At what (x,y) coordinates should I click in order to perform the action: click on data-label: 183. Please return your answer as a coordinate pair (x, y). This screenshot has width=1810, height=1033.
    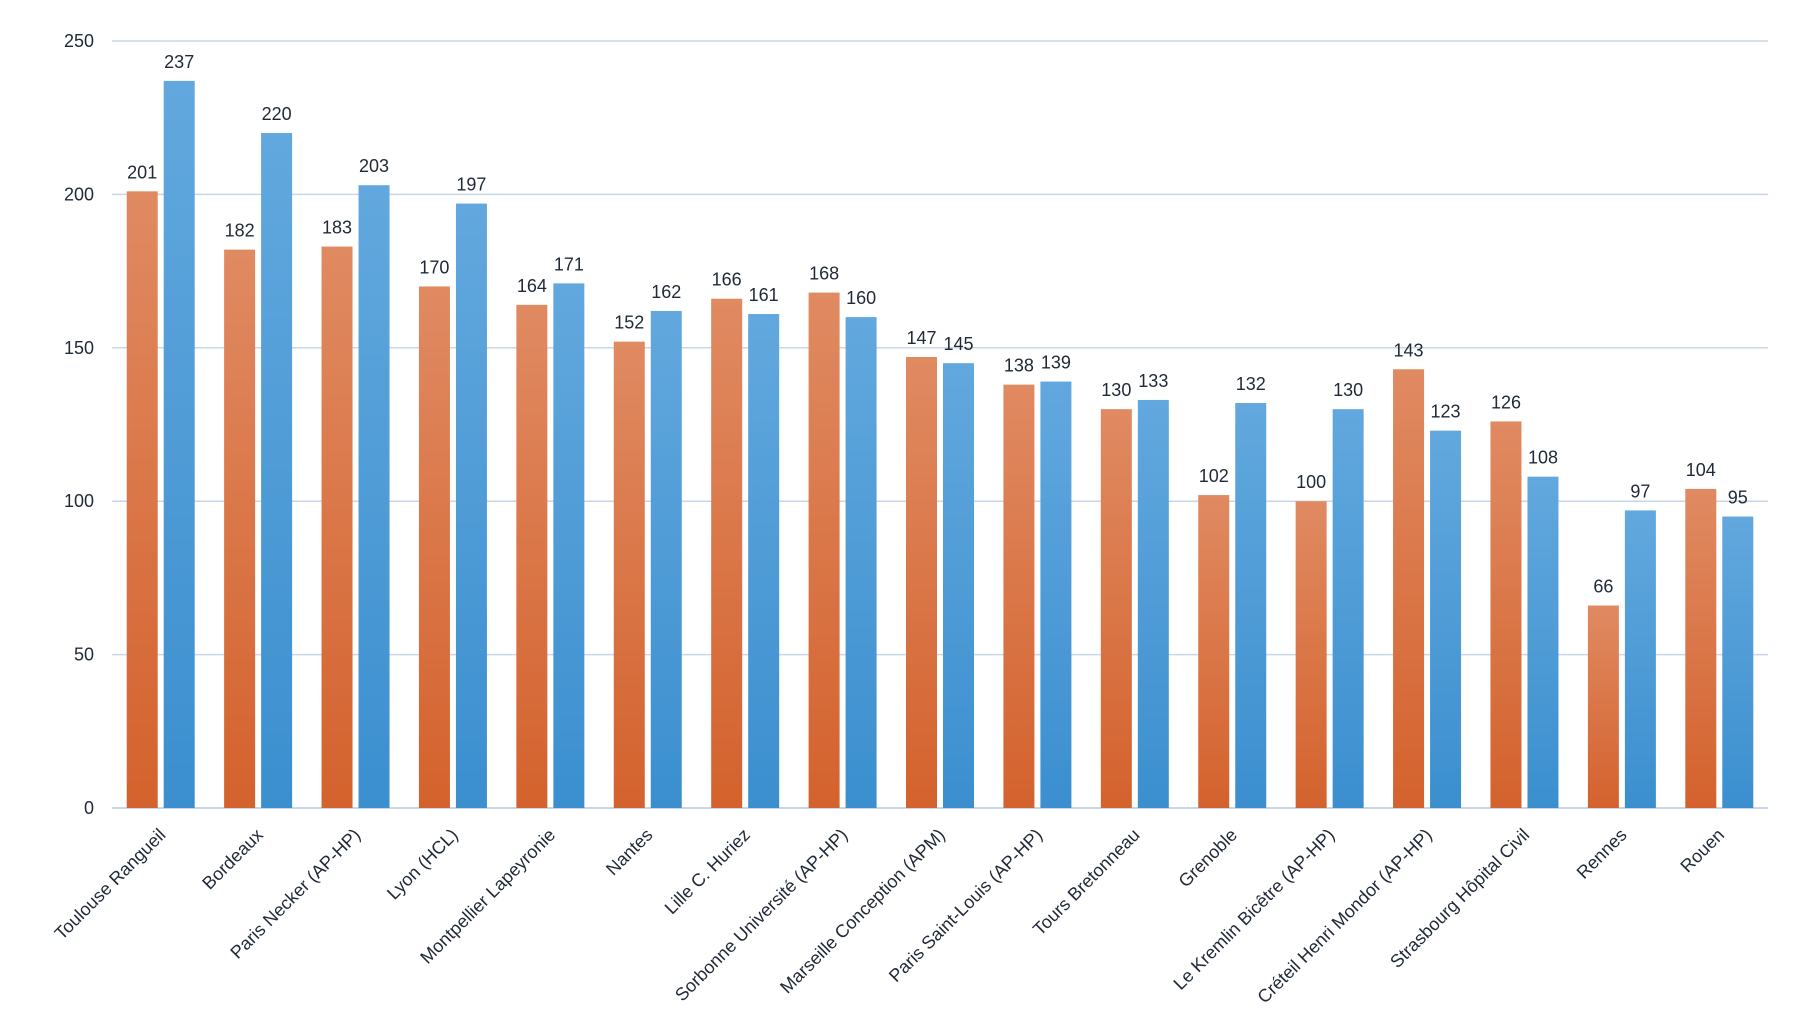
    Looking at the image, I should click on (337, 228).